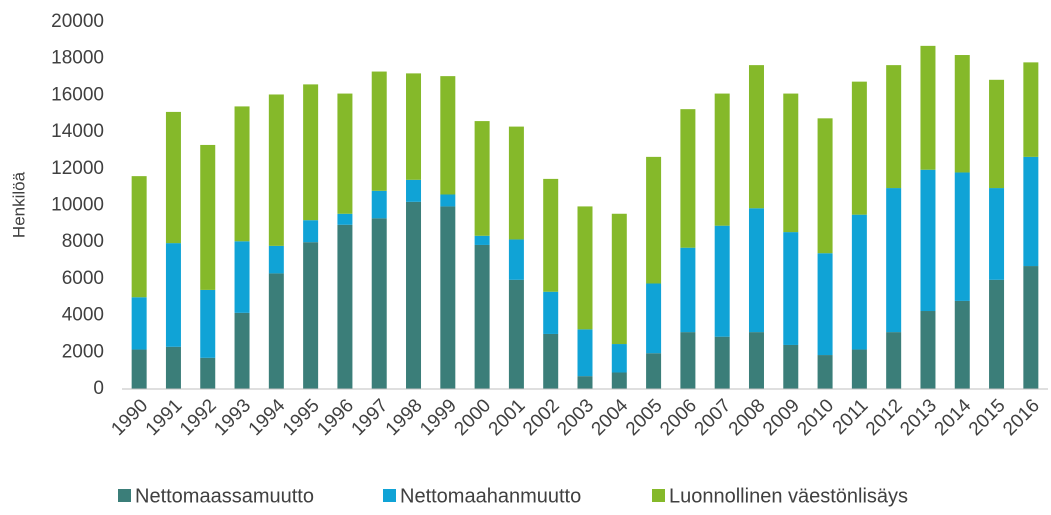 The width and height of the screenshot is (1051, 515). Describe the element at coordinates (83, 278) in the screenshot. I see `y-tick-label: 6000` at that location.